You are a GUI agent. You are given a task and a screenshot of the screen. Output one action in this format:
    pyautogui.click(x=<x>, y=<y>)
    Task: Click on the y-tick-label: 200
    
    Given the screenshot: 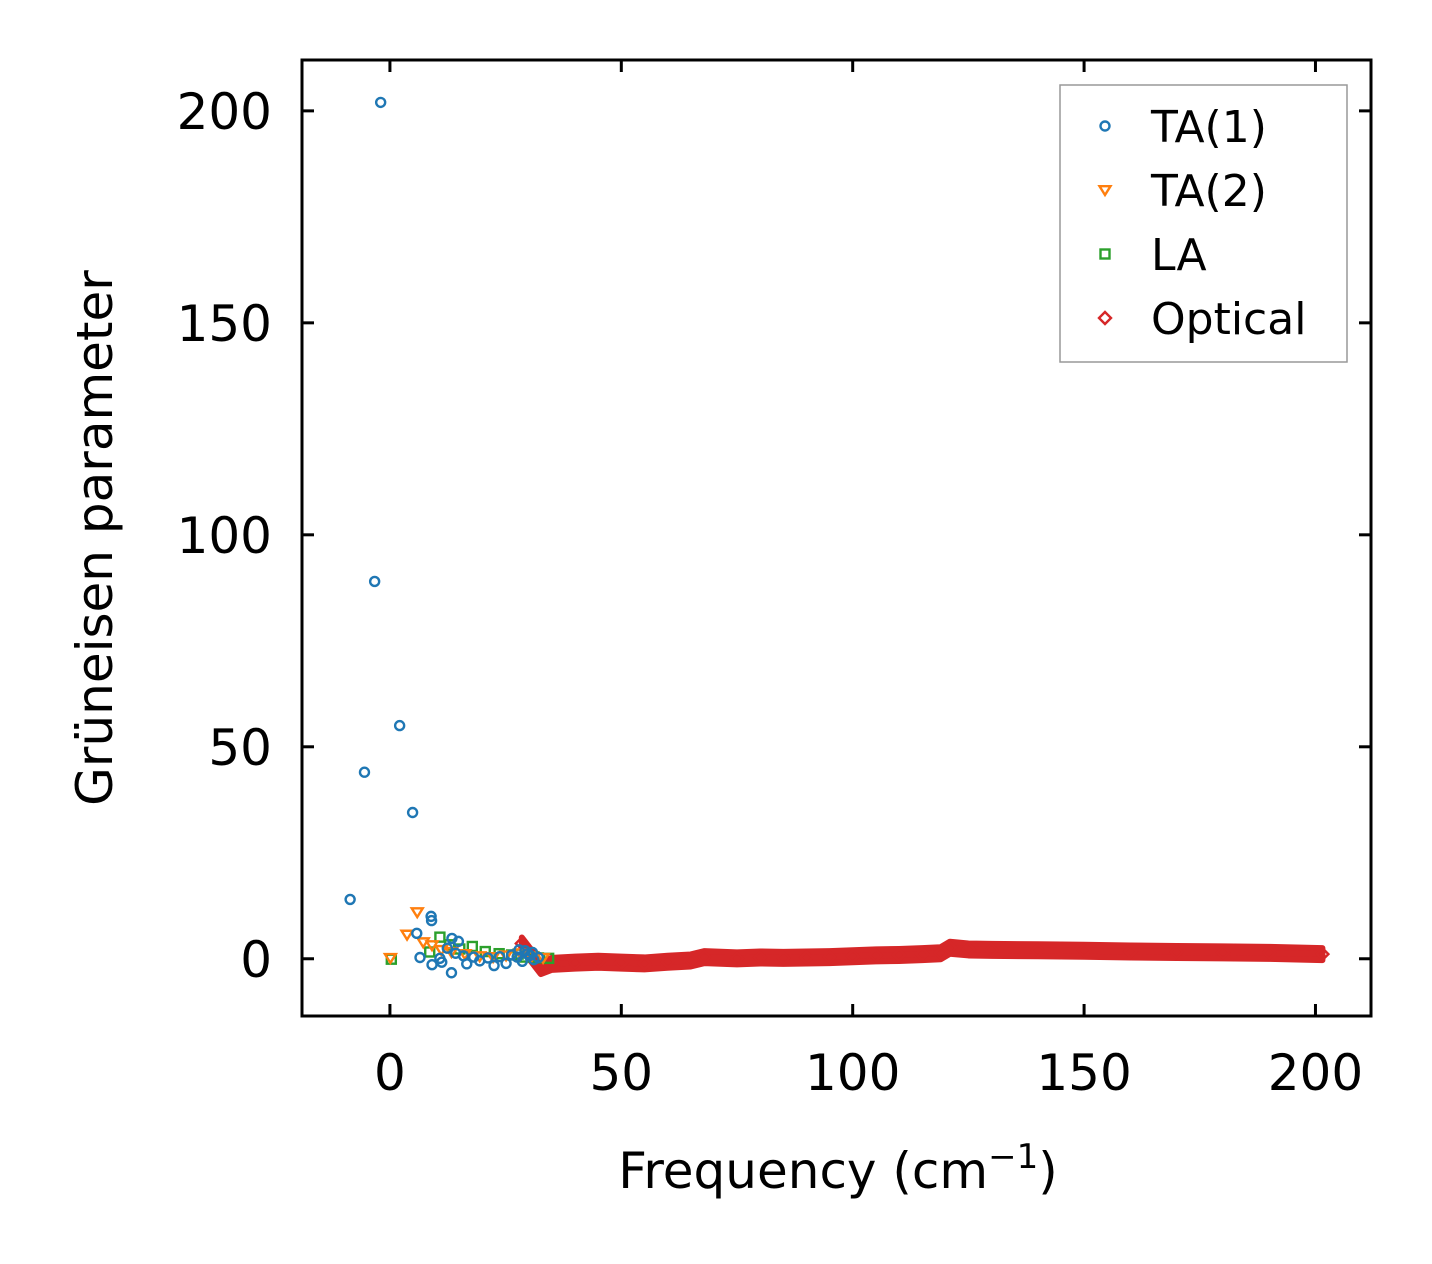 What is the action you would take?
    pyautogui.click(x=224, y=112)
    